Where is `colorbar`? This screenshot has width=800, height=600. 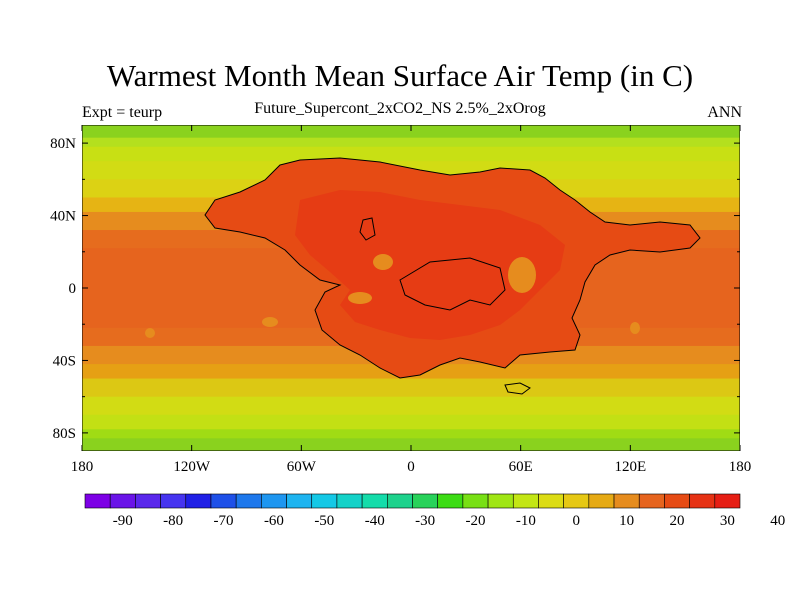
colorbar is located at coordinates (412, 501).